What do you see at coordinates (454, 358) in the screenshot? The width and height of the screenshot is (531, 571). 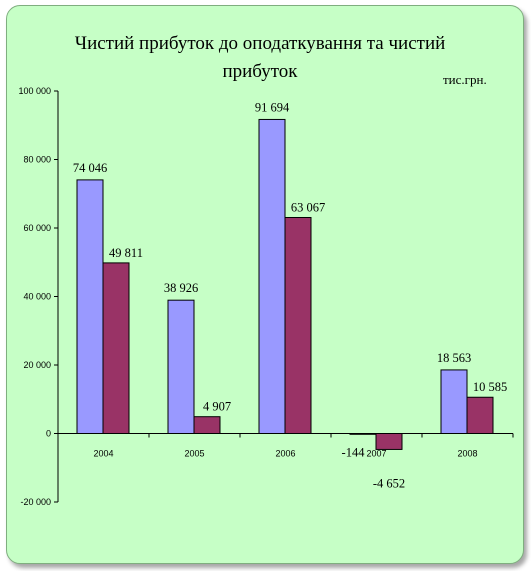 I see `data-label: 18 563` at bounding box center [454, 358].